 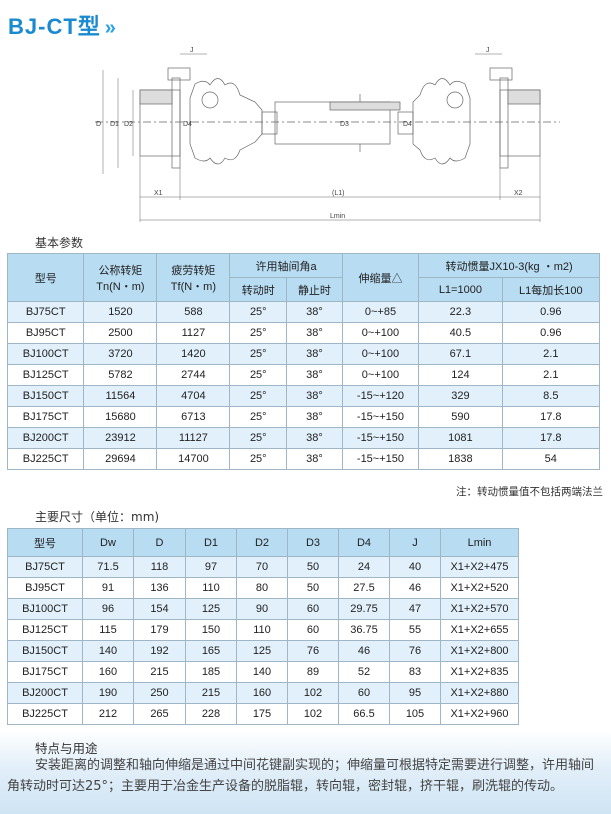 I want to click on label-d: D, so click(x=98, y=124).